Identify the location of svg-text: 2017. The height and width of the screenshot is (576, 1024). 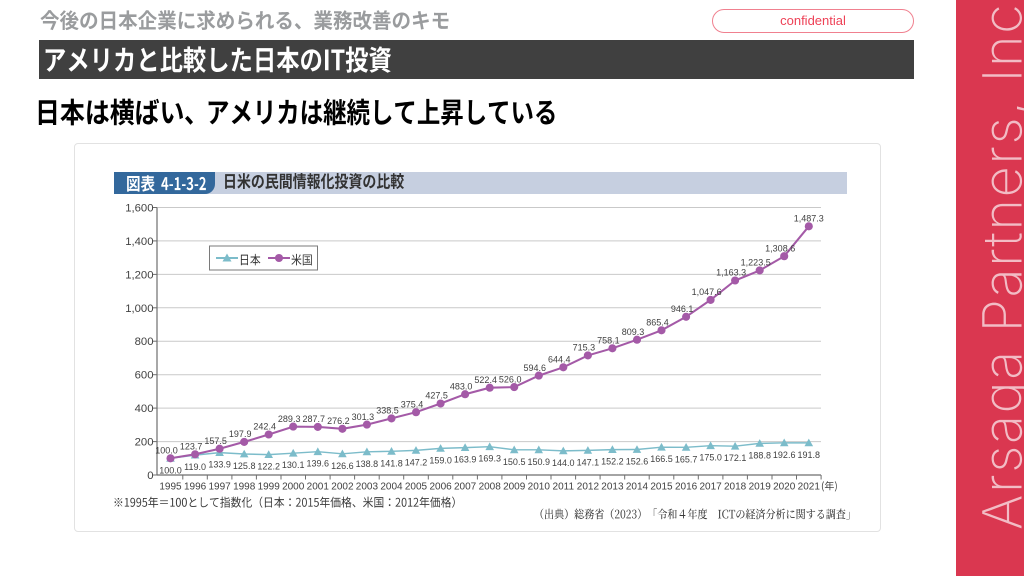
(710, 486).